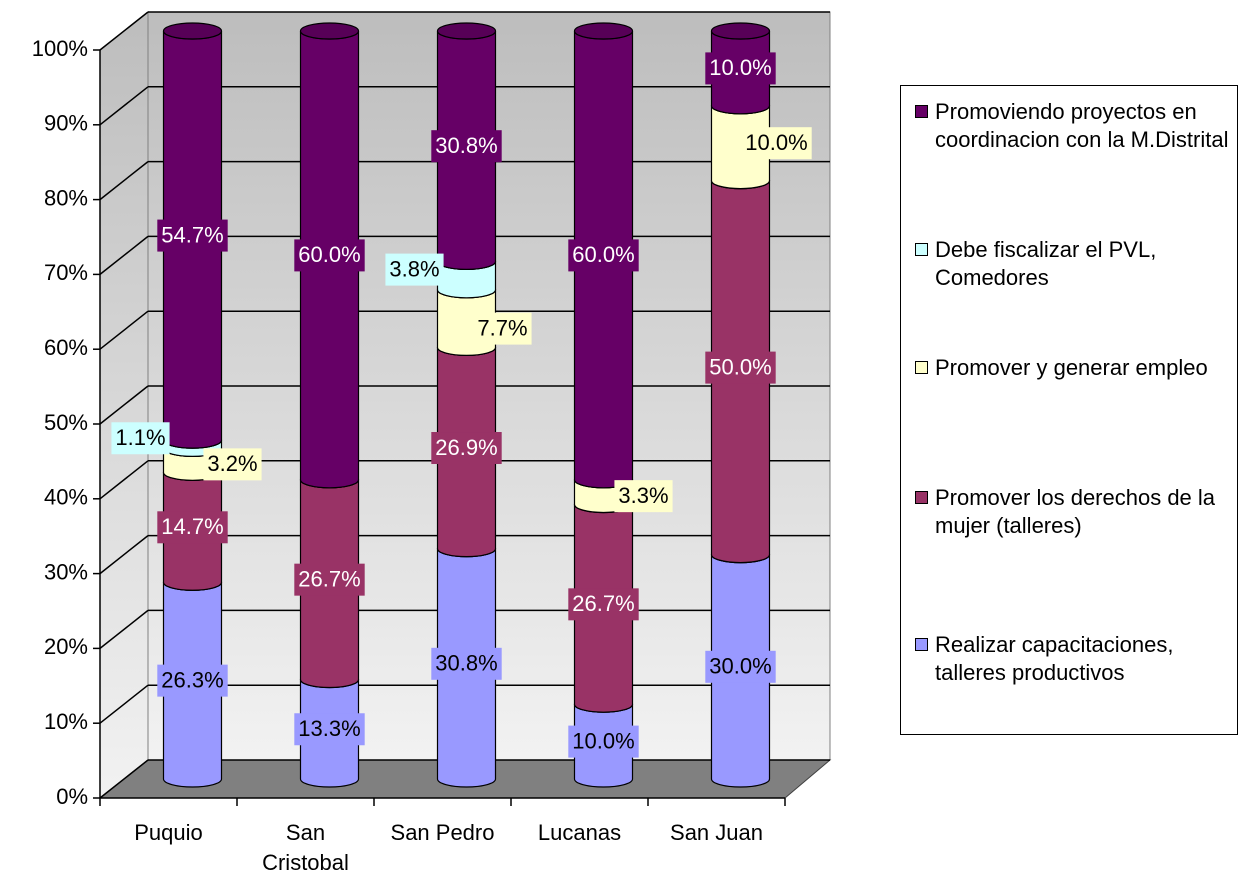 Image resolution: width=1240 pixels, height=891 pixels. What do you see at coordinates (66, 646) in the screenshot?
I see `y-tick-label: 20%` at bounding box center [66, 646].